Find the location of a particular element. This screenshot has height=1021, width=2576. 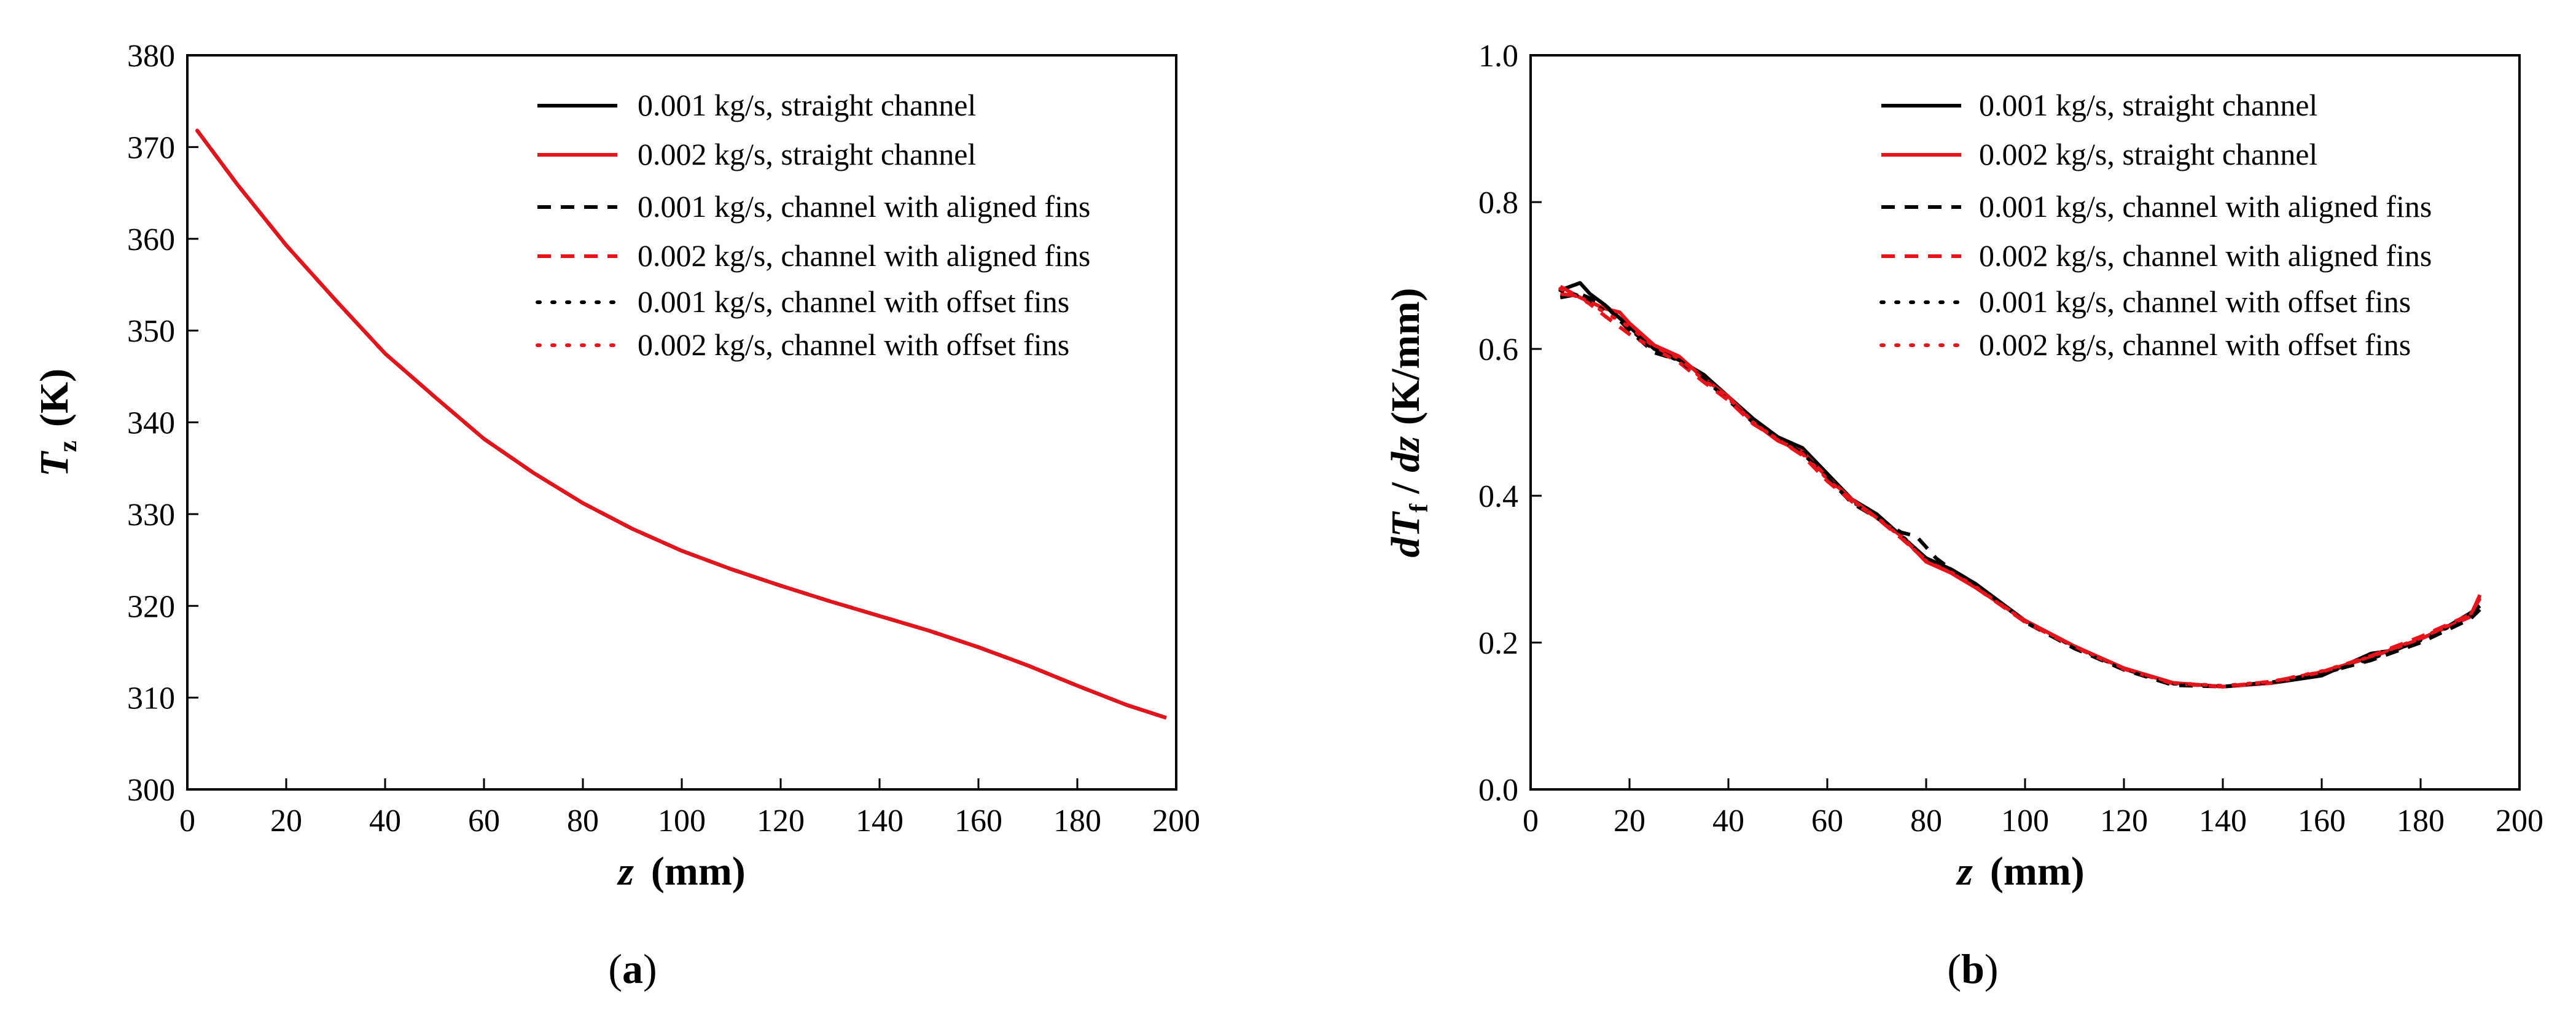

y-tick-label: 310 is located at coordinates (151, 698).